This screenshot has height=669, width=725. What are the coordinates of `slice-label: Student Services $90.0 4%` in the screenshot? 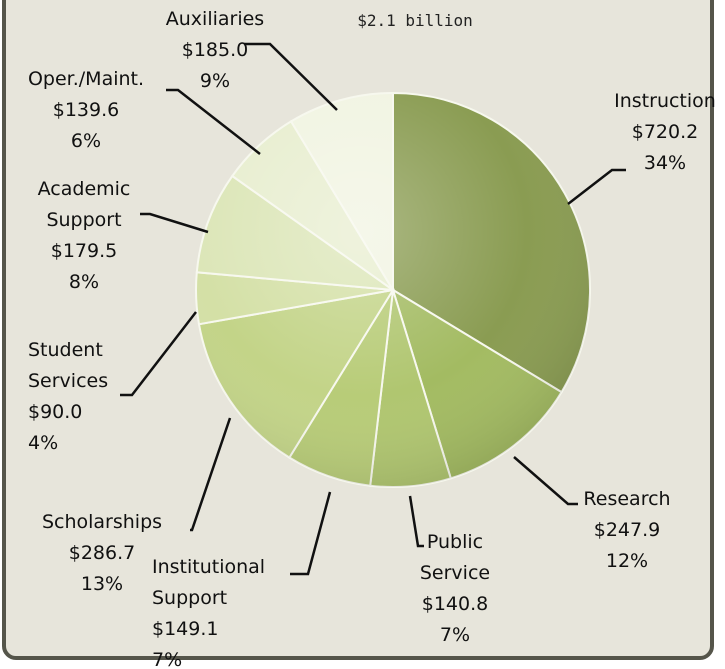 It's located at (68, 396).